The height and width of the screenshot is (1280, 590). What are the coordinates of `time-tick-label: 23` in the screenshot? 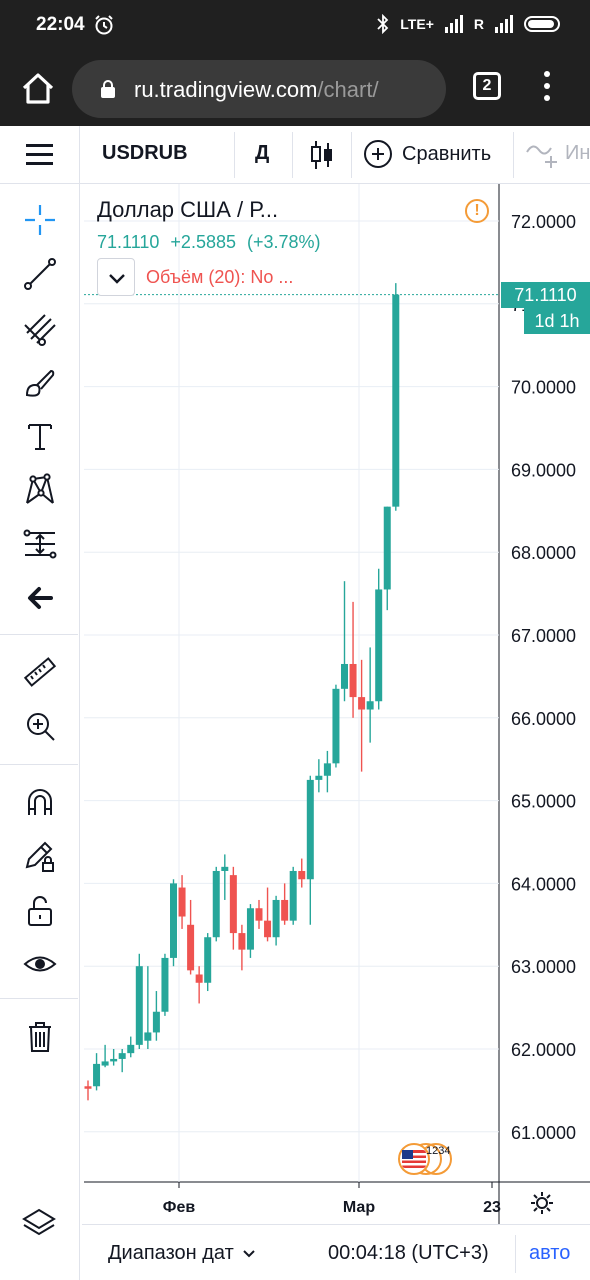 It's located at (492, 1207).